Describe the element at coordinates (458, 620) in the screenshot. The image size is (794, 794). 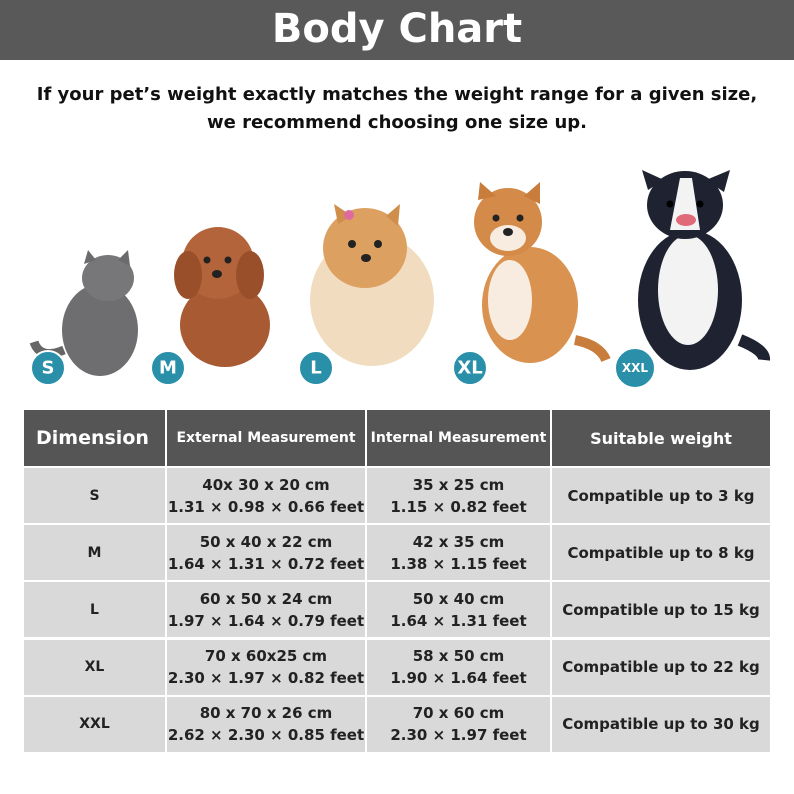
I see `cell-line: 1.64 × 1.31 feet` at that location.